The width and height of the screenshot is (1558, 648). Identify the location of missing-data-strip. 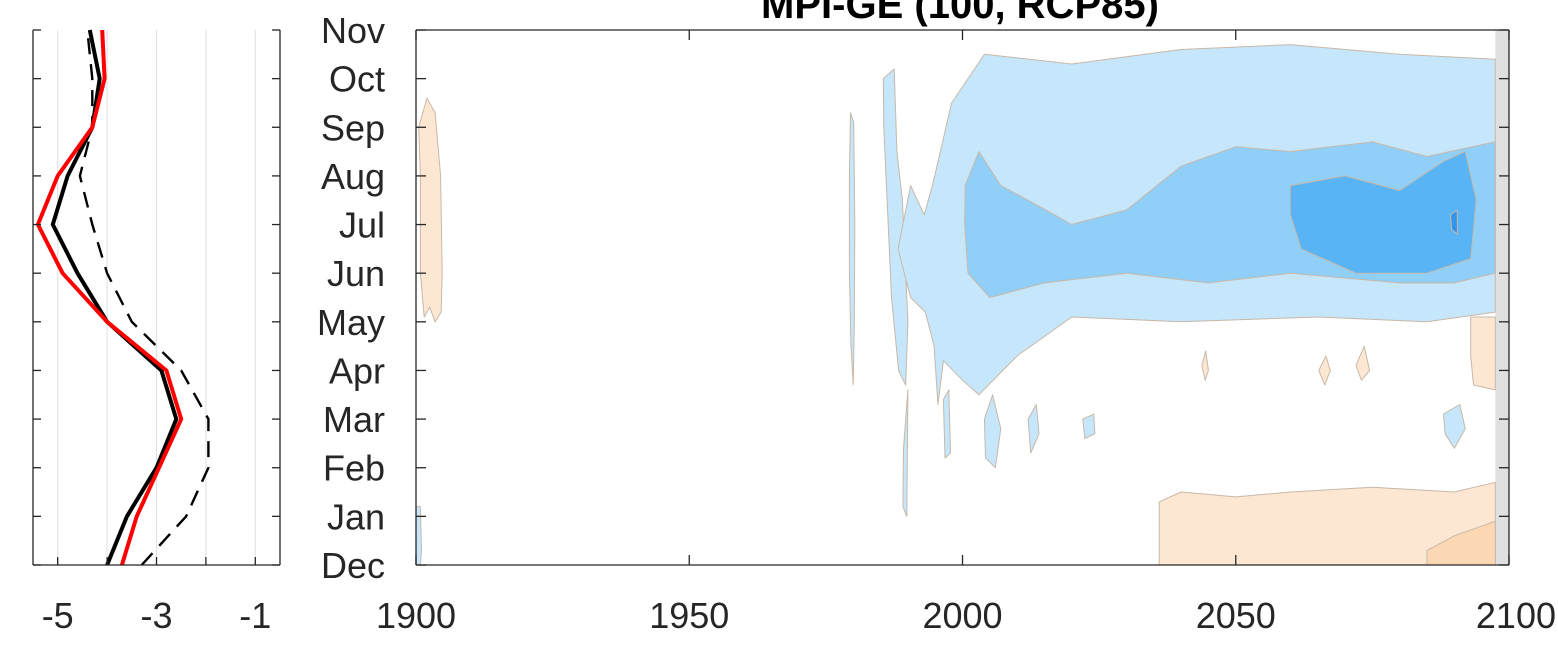
(1502, 297).